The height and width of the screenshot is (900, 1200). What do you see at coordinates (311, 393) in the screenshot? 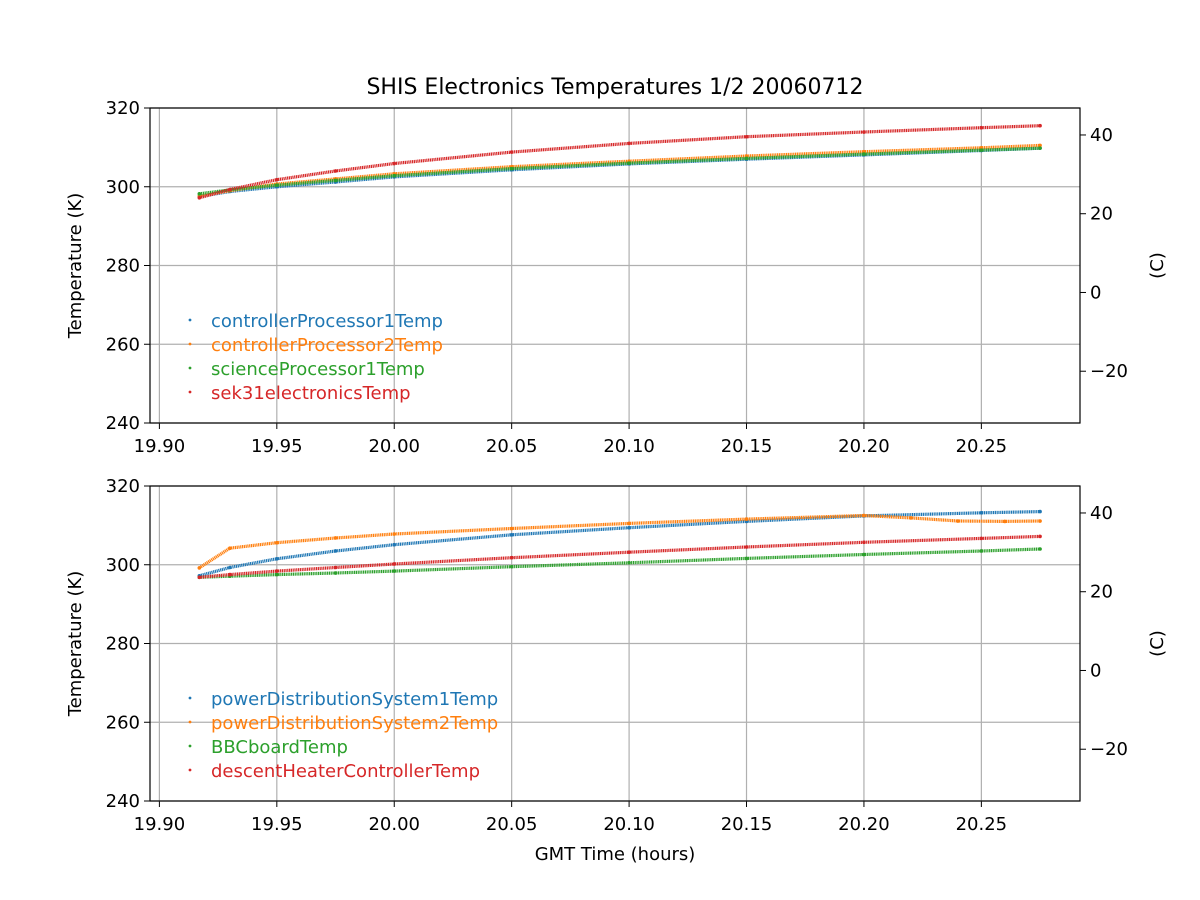
I see `legend-entry: sek31electronicsTemp` at bounding box center [311, 393].